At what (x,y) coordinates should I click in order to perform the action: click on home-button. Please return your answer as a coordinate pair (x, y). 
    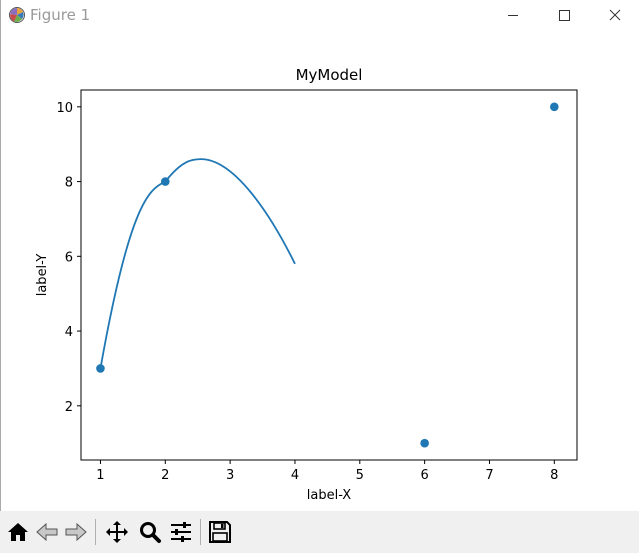
    Looking at the image, I should click on (18, 532).